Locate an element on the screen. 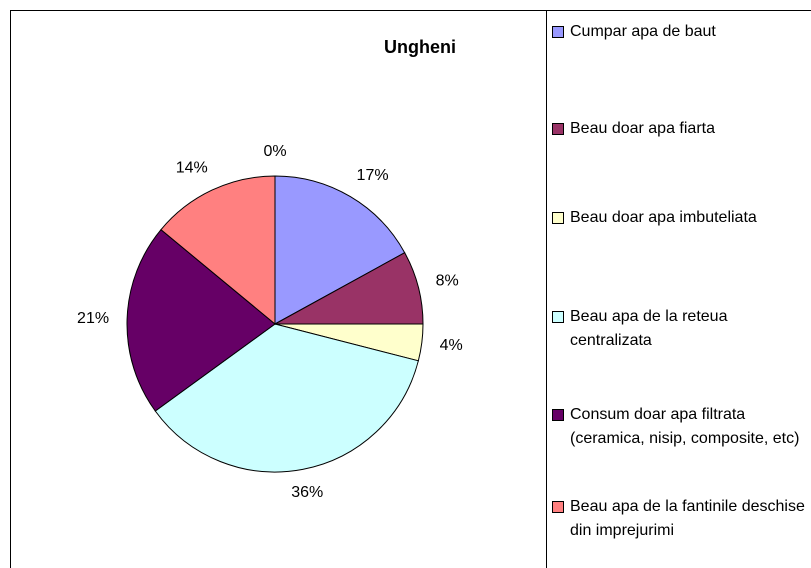  legend-entry: Beau apa de la reteua centralizata is located at coordinates (680, 329).